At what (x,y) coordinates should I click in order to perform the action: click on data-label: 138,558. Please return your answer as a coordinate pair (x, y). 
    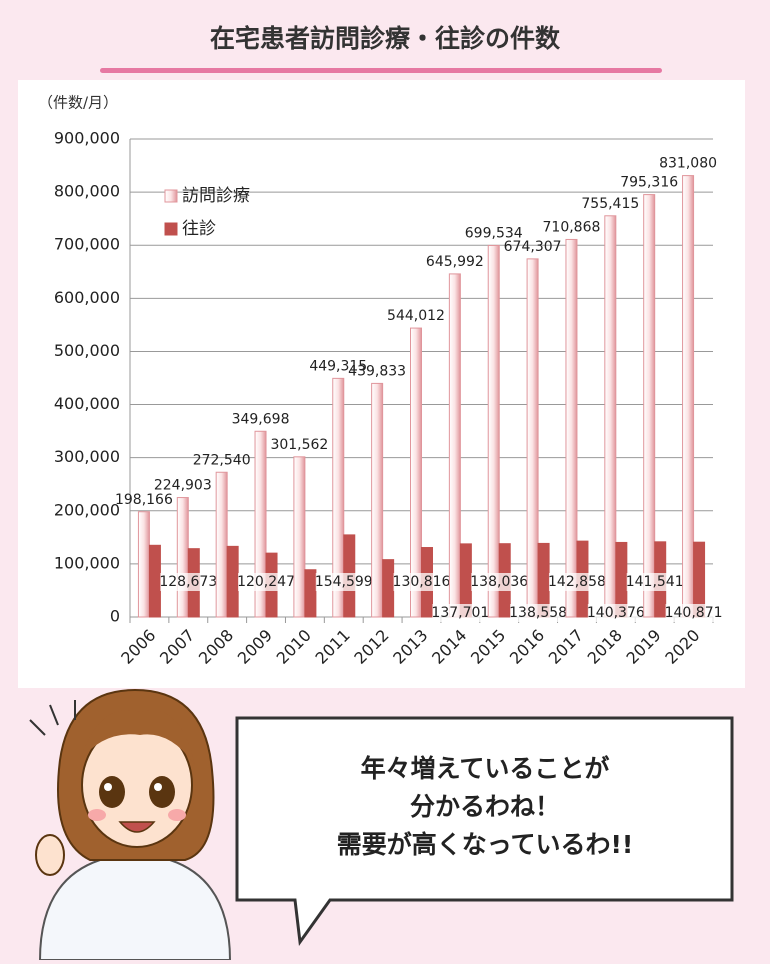
    Looking at the image, I should click on (538, 613).